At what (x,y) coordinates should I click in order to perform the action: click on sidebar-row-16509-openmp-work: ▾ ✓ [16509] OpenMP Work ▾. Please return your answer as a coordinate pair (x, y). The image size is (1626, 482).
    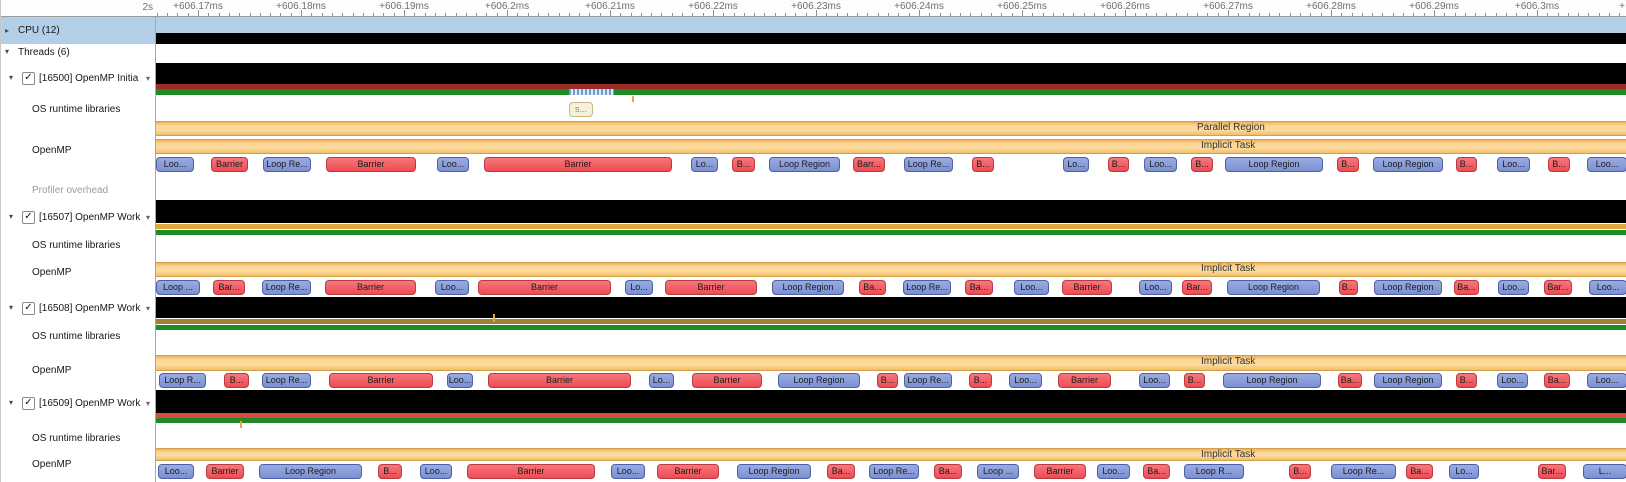
    Looking at the image, I should click on (78, 403).